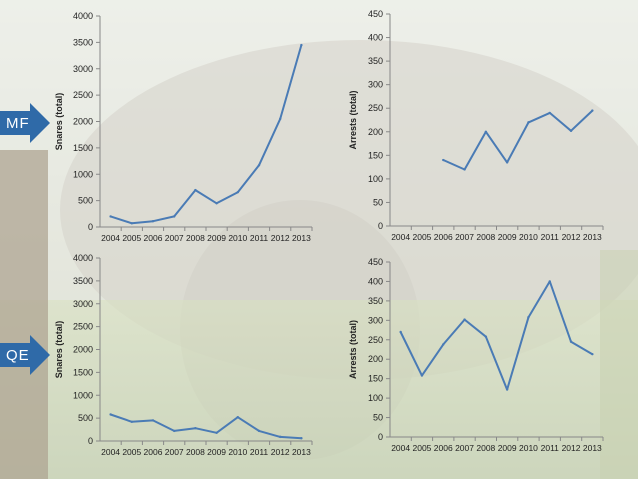 This screenshot has width=638, height=479. Describe the element at coordinates (59, 122) in the screenshot. I see `y-axis-title: Snares (total)` at that location.